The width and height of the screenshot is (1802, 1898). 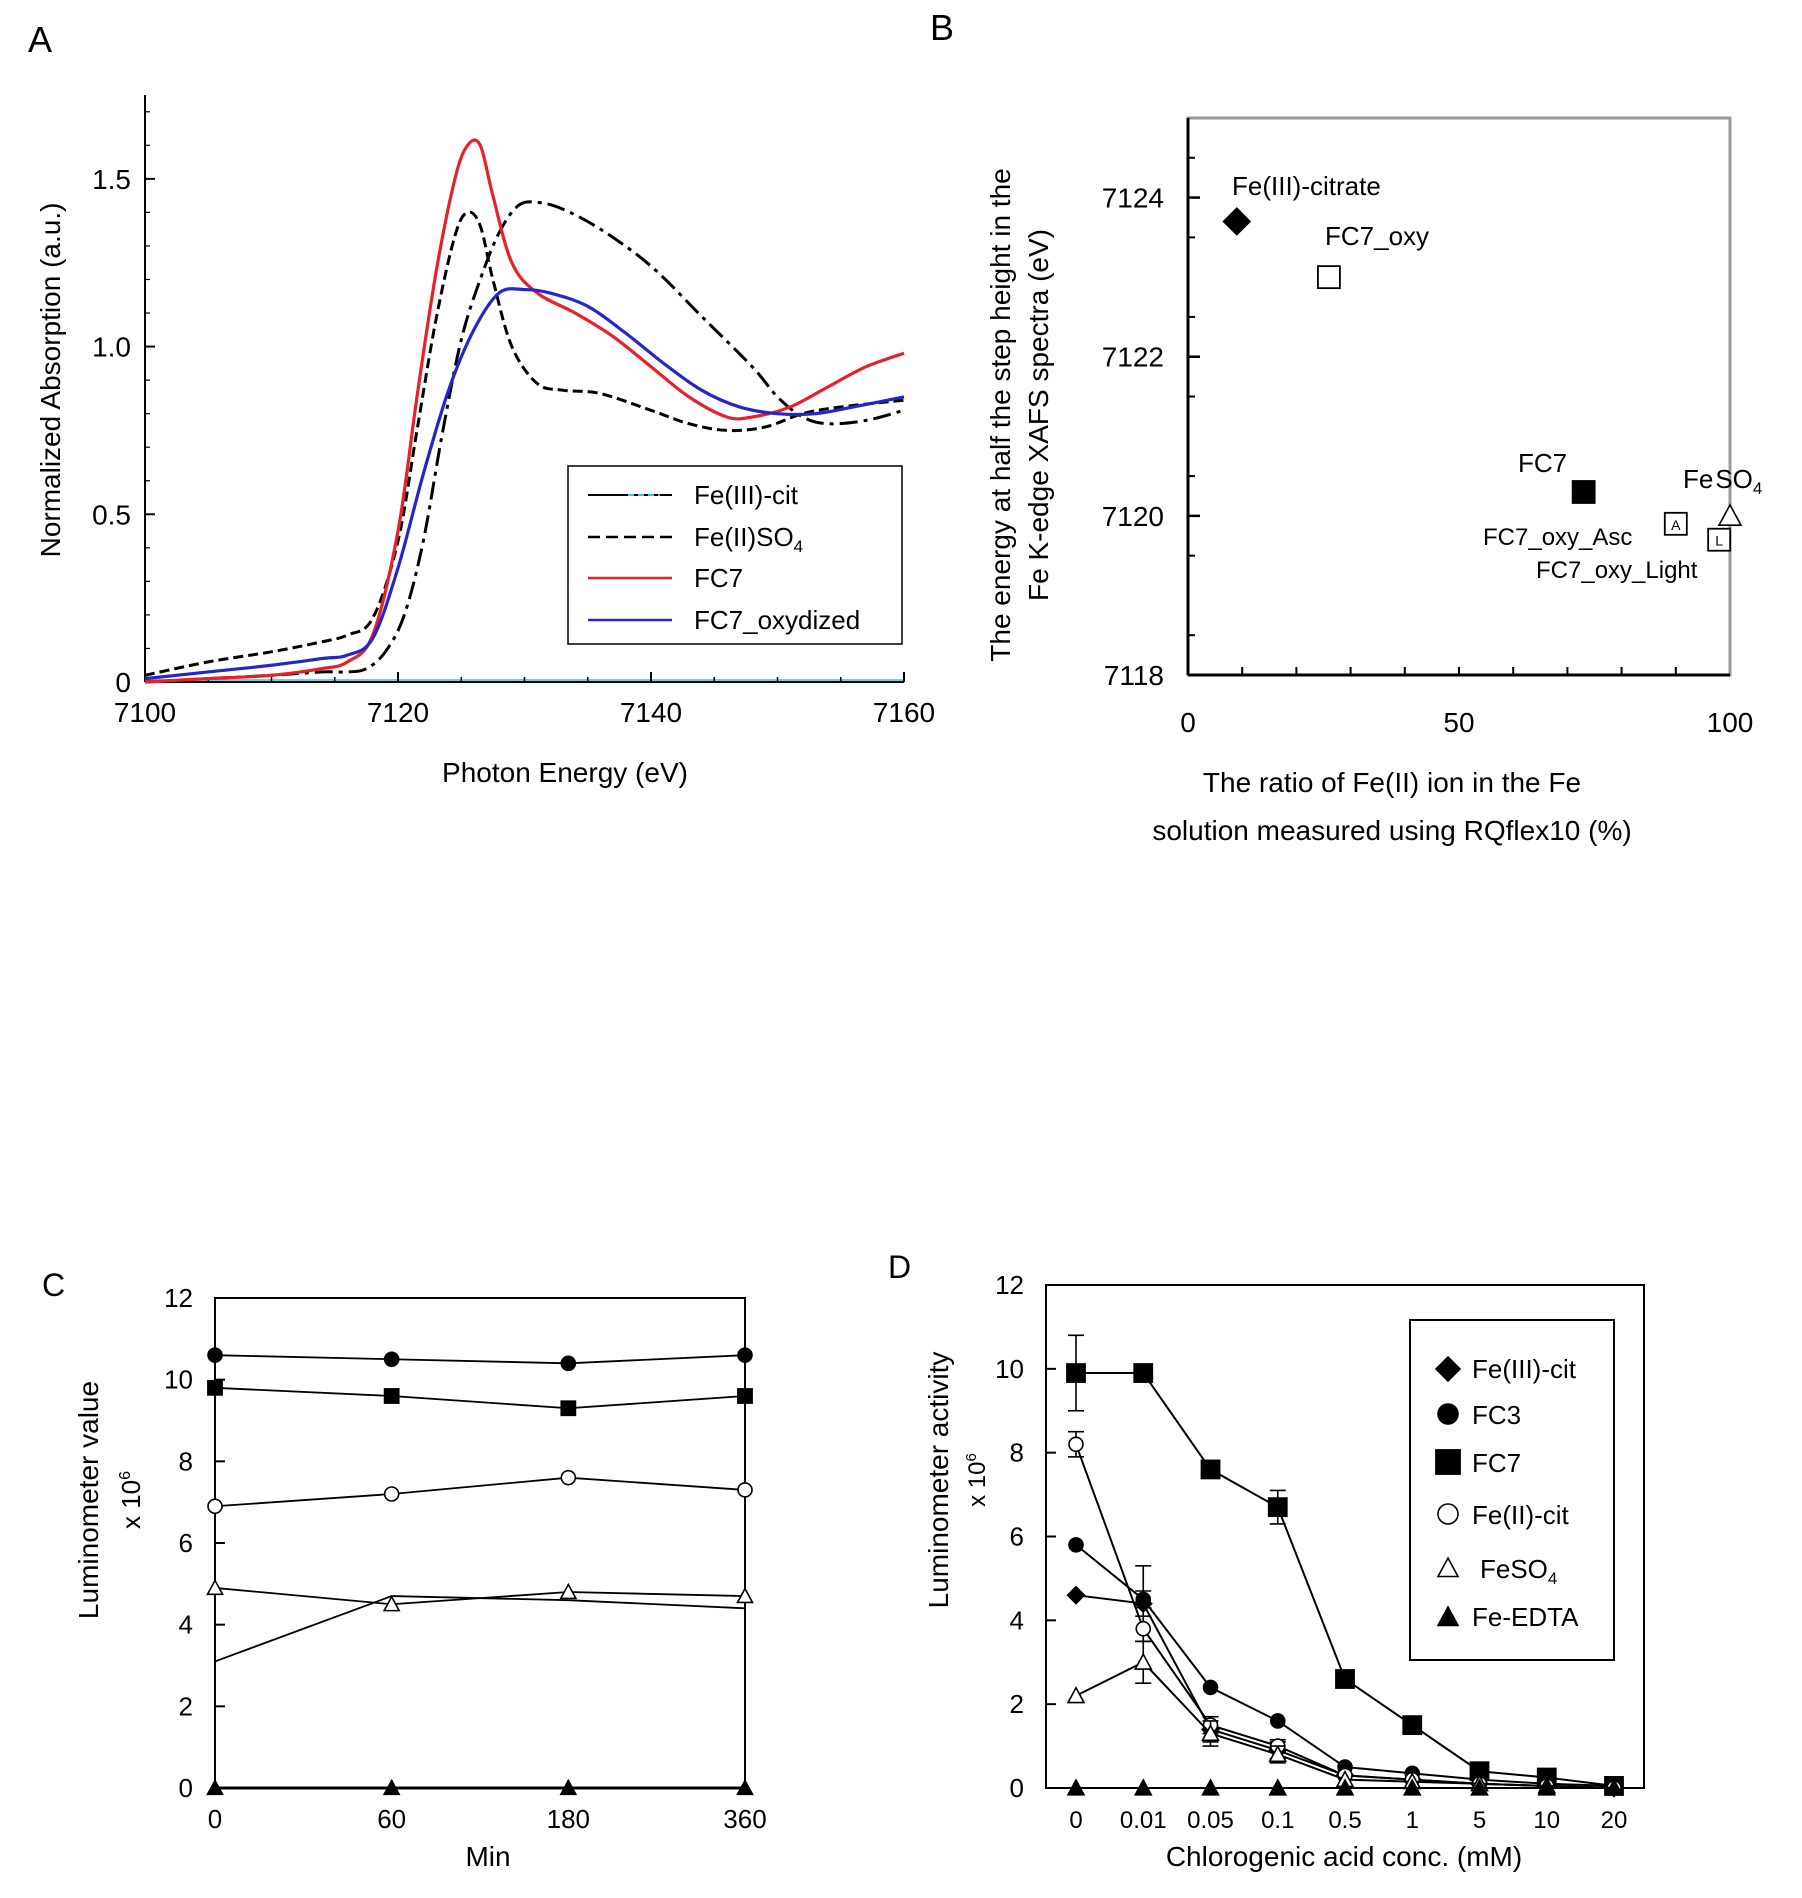 What do you see at coordinates (215, 1819) in the screenshot?
I see `panel-c-x-tick-label: 0` at bounding box center [215, 1819].